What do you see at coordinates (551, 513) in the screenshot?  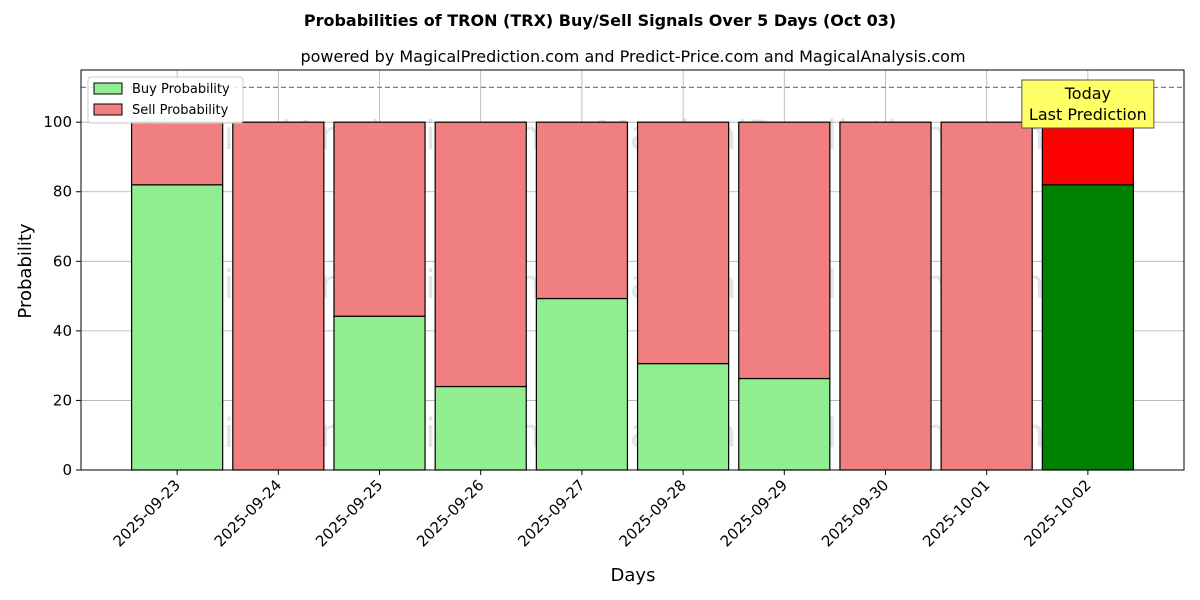 I see `x-tick-label: 2025-09-27` at bounding box center [551, 513].